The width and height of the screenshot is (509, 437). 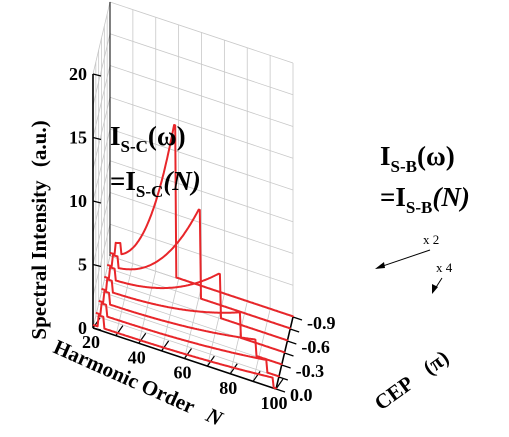 What do you see at coordinates (315, 347) in the screenshot?
I see `y-tick-label: -0.6` at bounding box center [315, 347].